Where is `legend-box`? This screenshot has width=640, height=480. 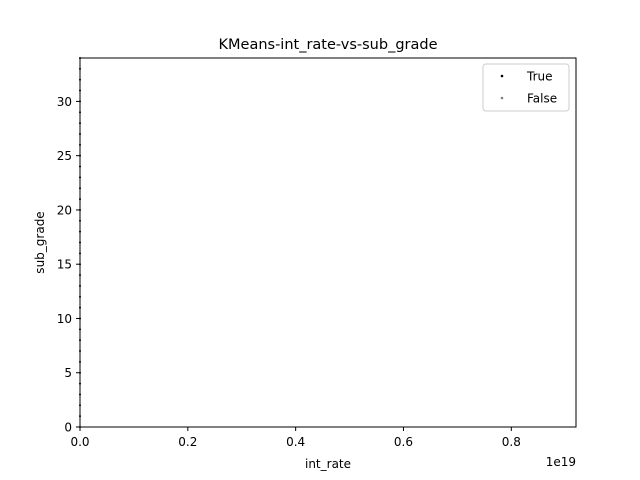 legend-box is located at coordinates (526, 87).